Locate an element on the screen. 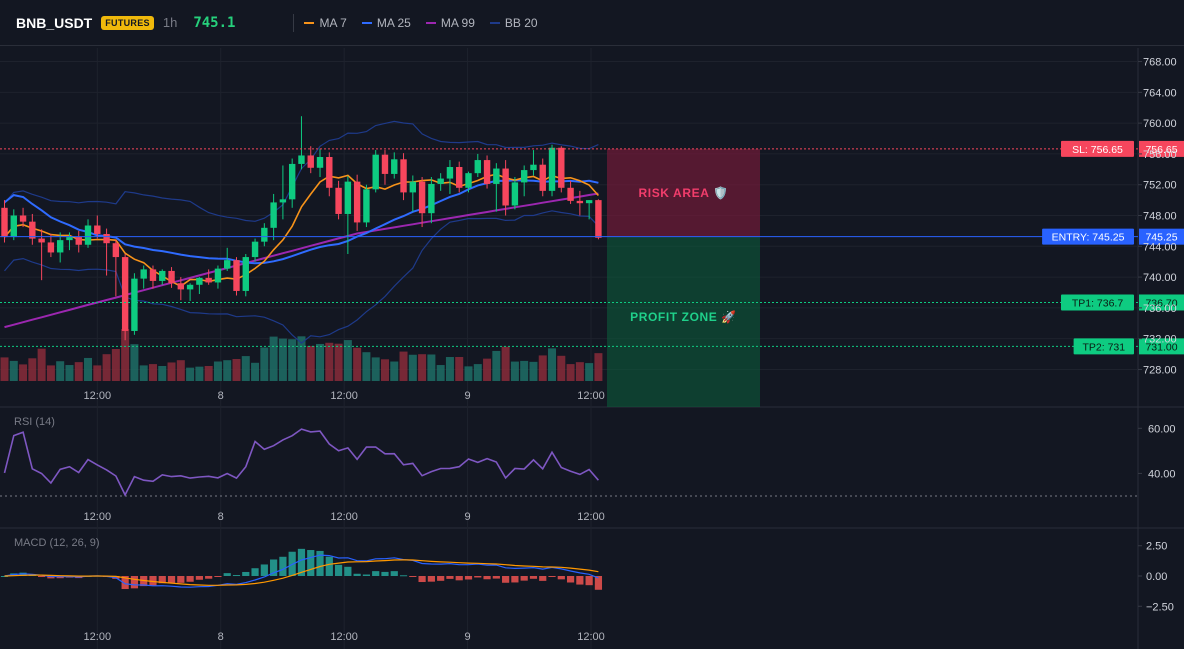  level-tag-text-tp2: TP2: 731 is located at coordinates (1103, 347).